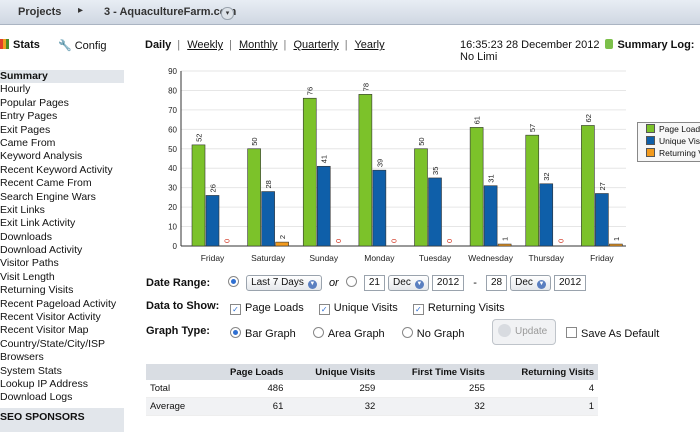 The height and width of the screenshot is (432, 700). Describe the element at coordinates (205, 45) in the screenshot. I see `tab-weekly: Weekly` at that location.